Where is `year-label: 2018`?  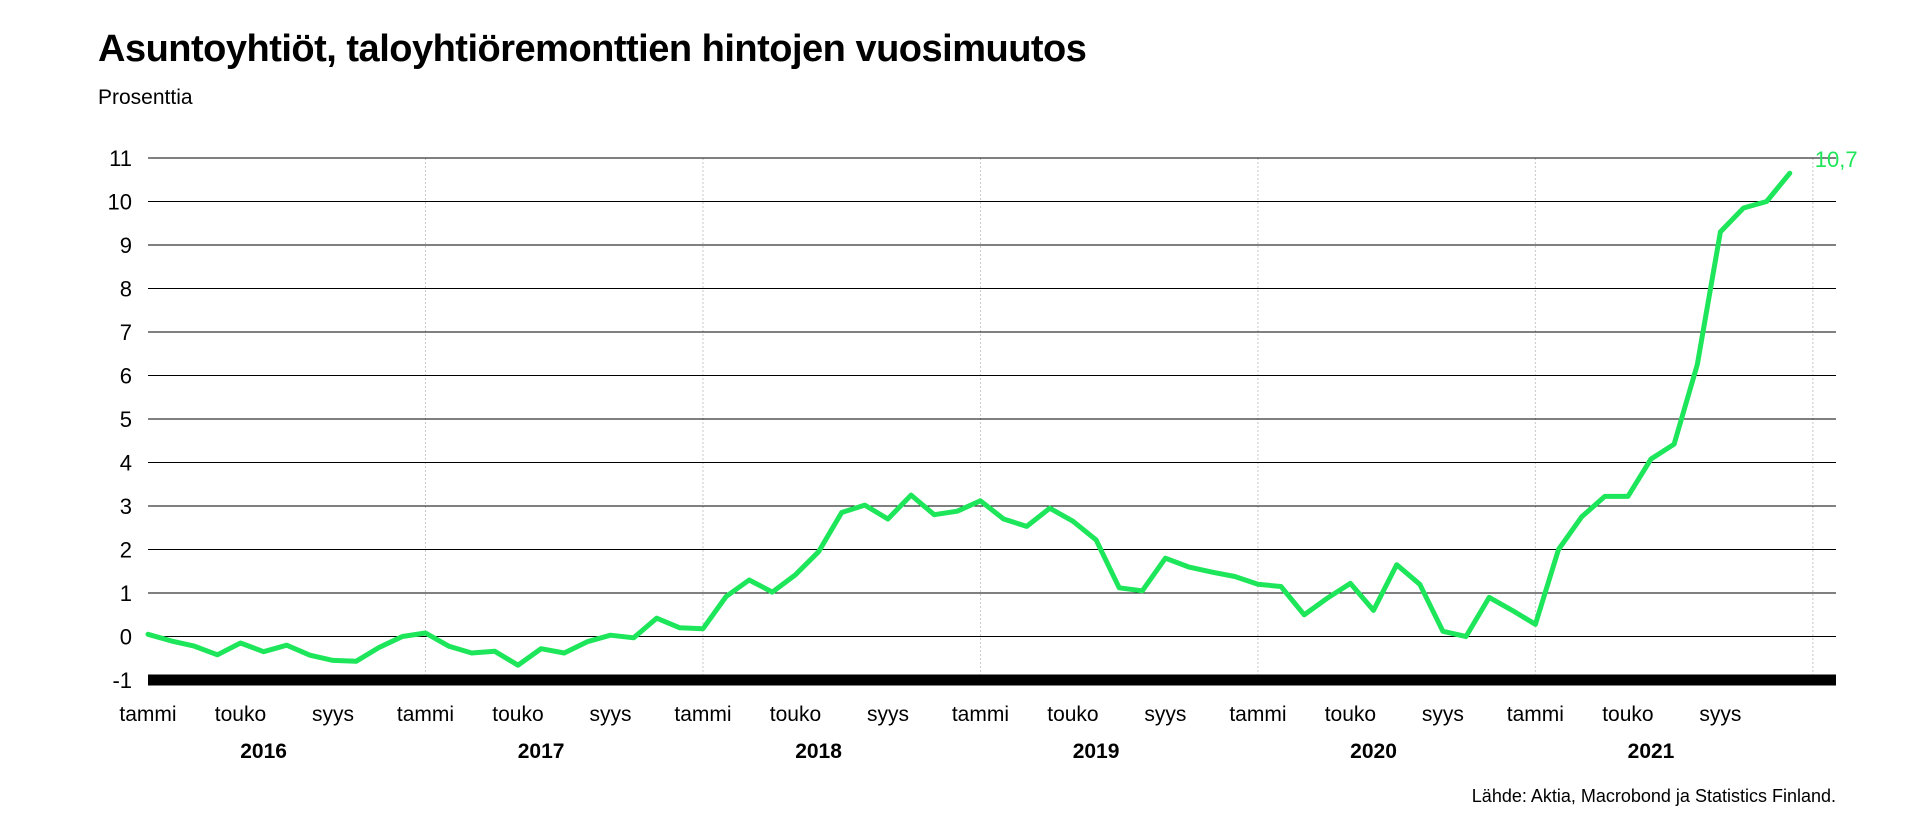
year-label: 2018 is located at coordinates (818, 751).